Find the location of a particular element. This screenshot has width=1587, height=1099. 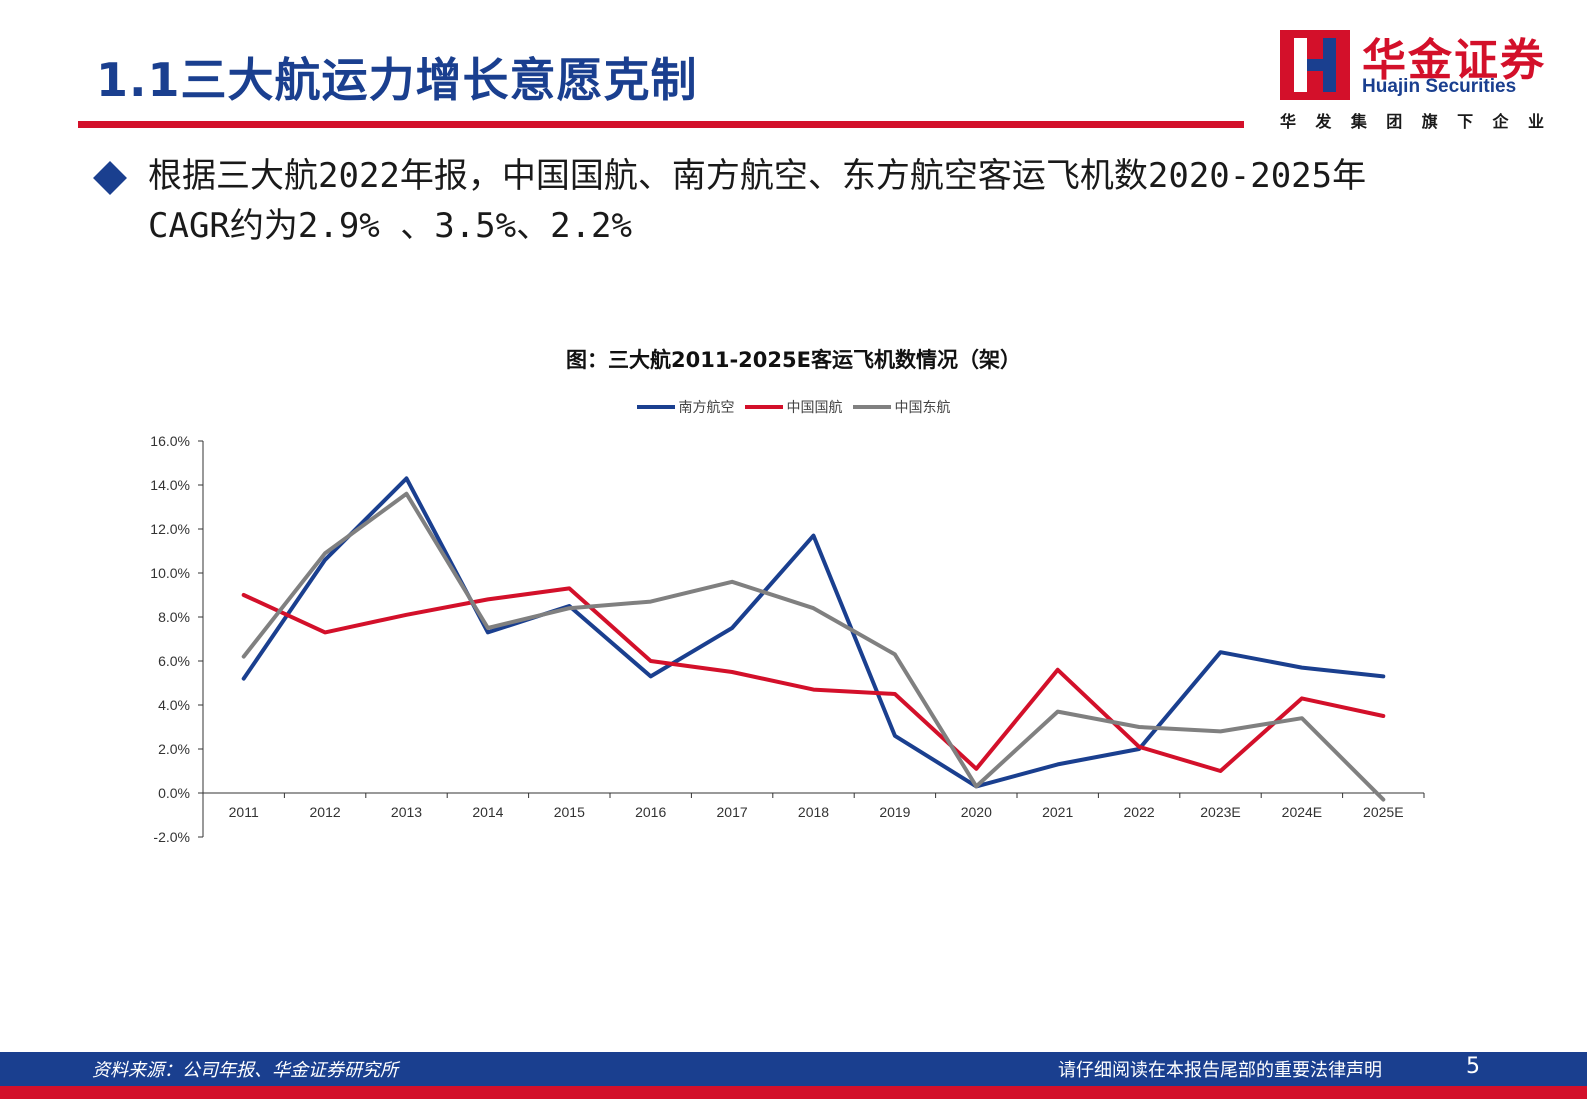

logo-tagline-char: 团 is located at coordinates (1394, 121).